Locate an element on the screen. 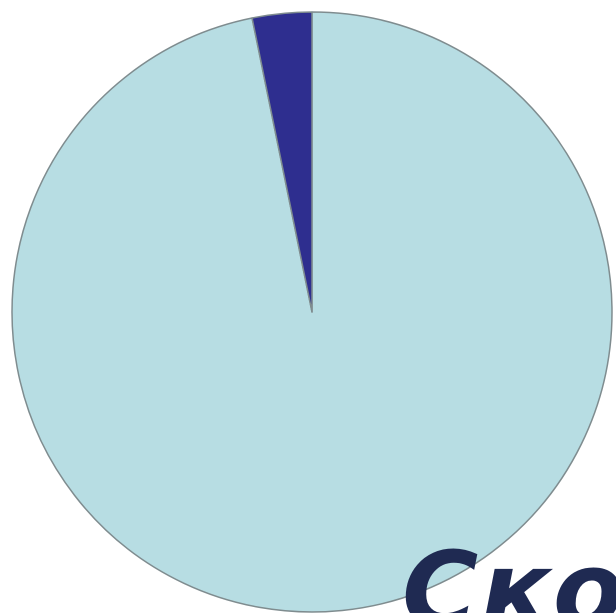 This screenshot has height=613, width=616. overlay-title-text: Скор is located at coordinates (509, 571).